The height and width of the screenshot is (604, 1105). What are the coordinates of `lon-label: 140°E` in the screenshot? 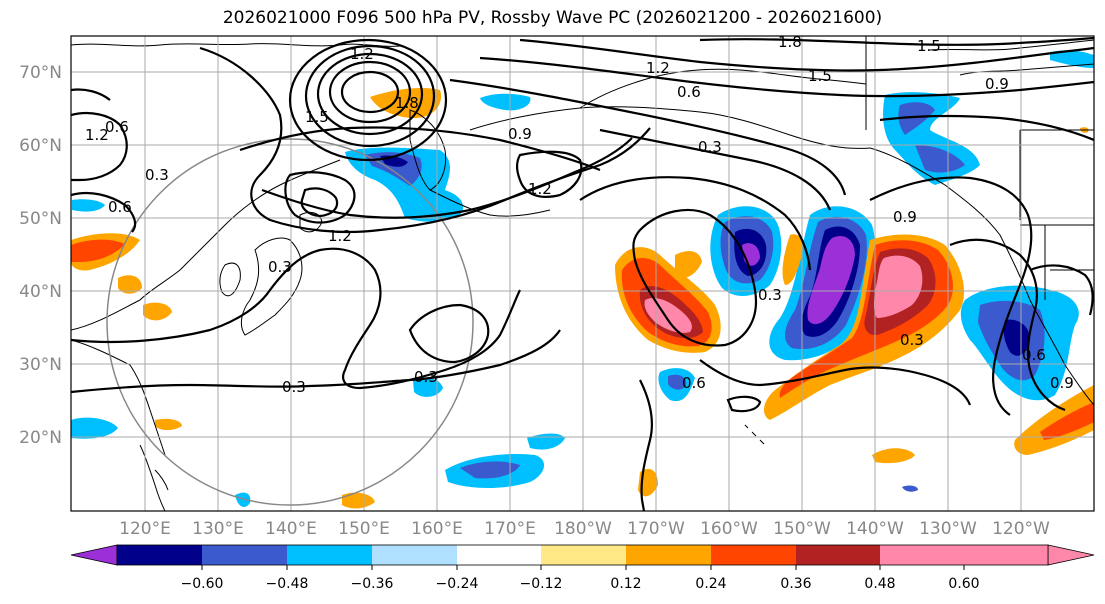 It's located at (291, 529).